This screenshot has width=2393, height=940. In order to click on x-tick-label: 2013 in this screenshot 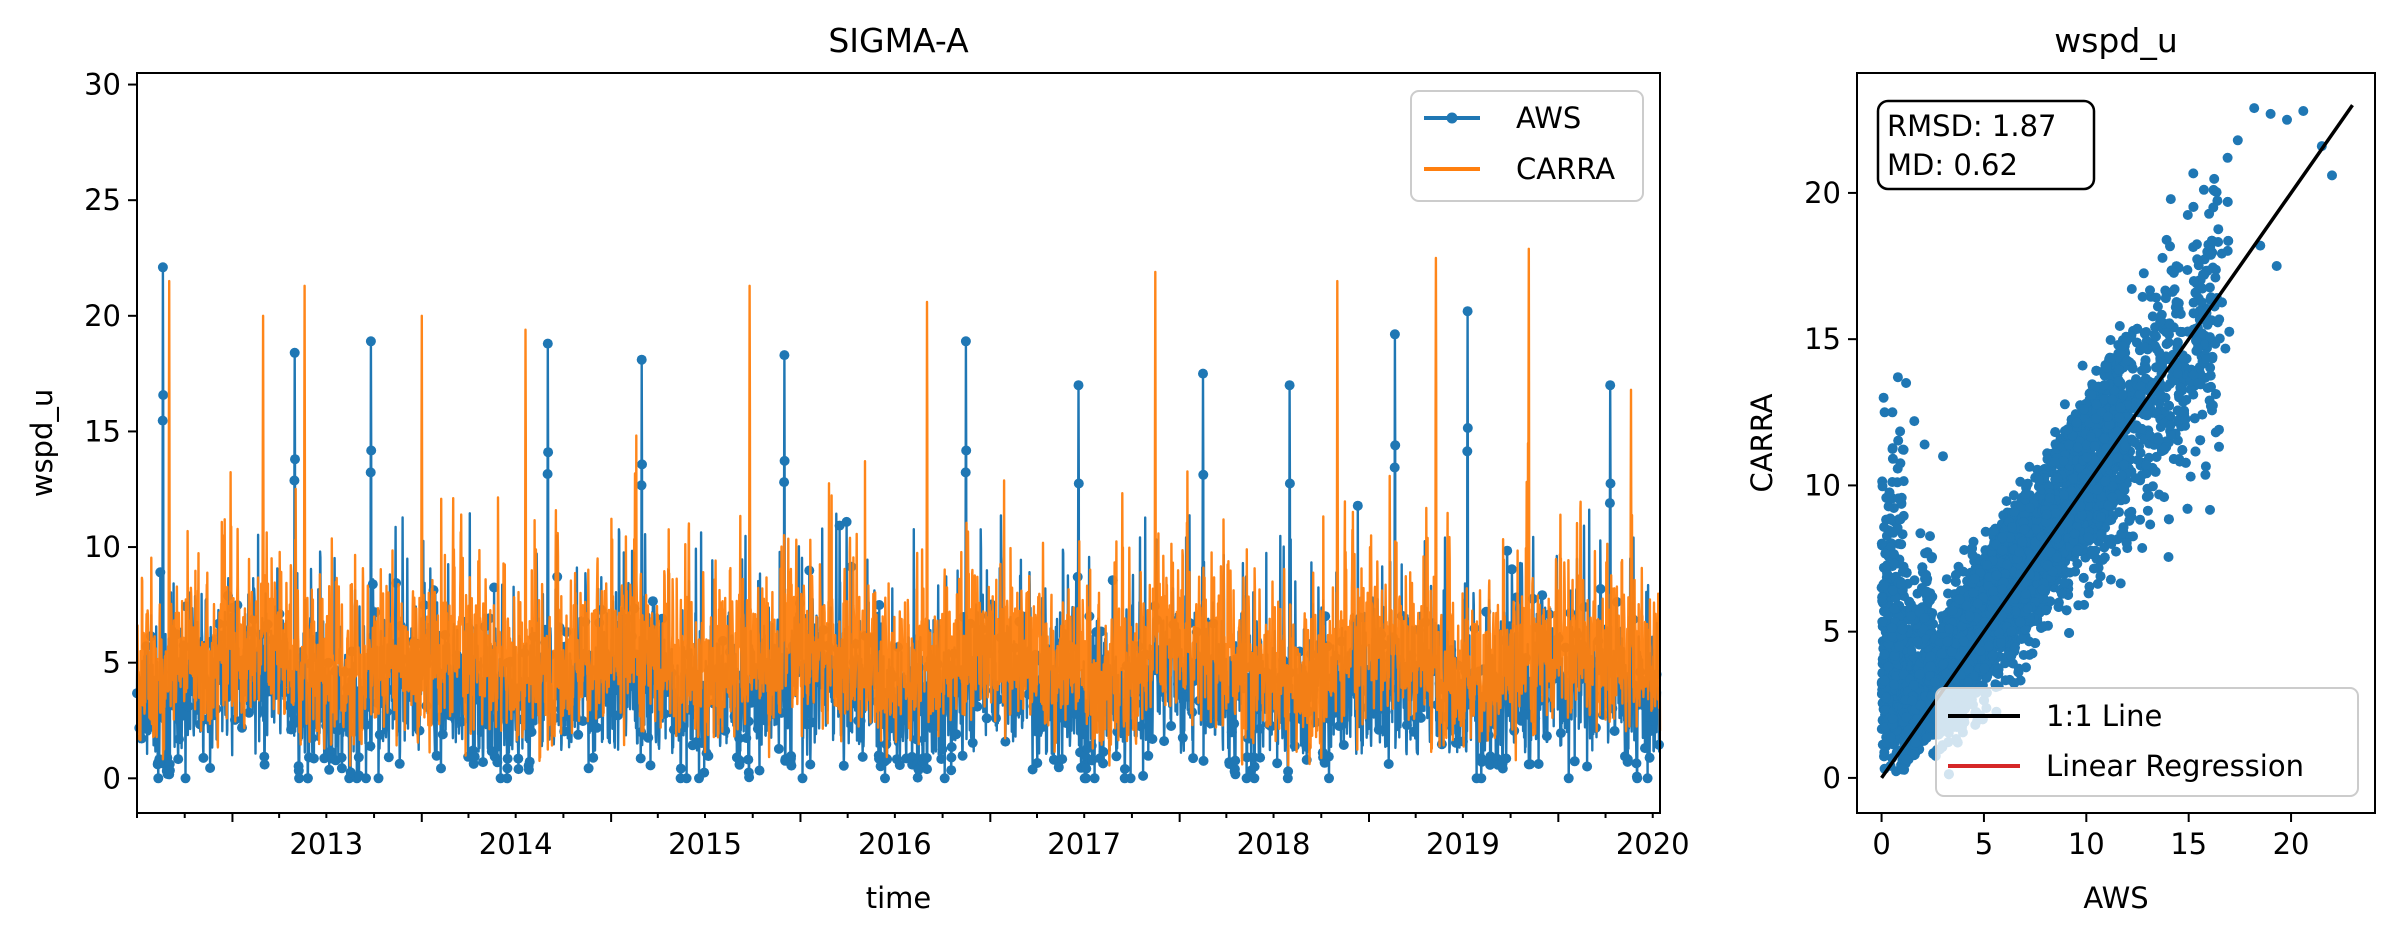, I will do `click(326, 844)`.